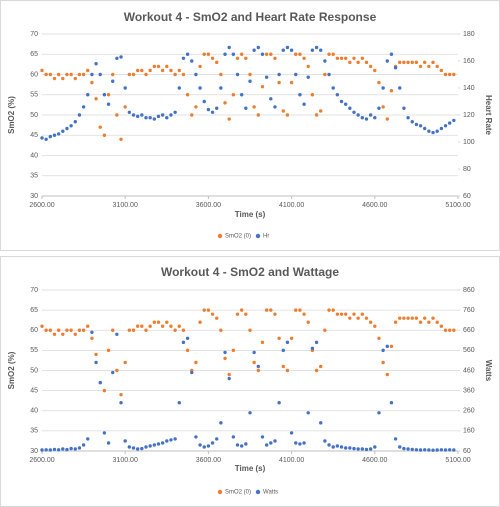  Describe the element at coordinates (41, 205) in the screenshot. I see `x-tick-label: 2600.00` at that location.